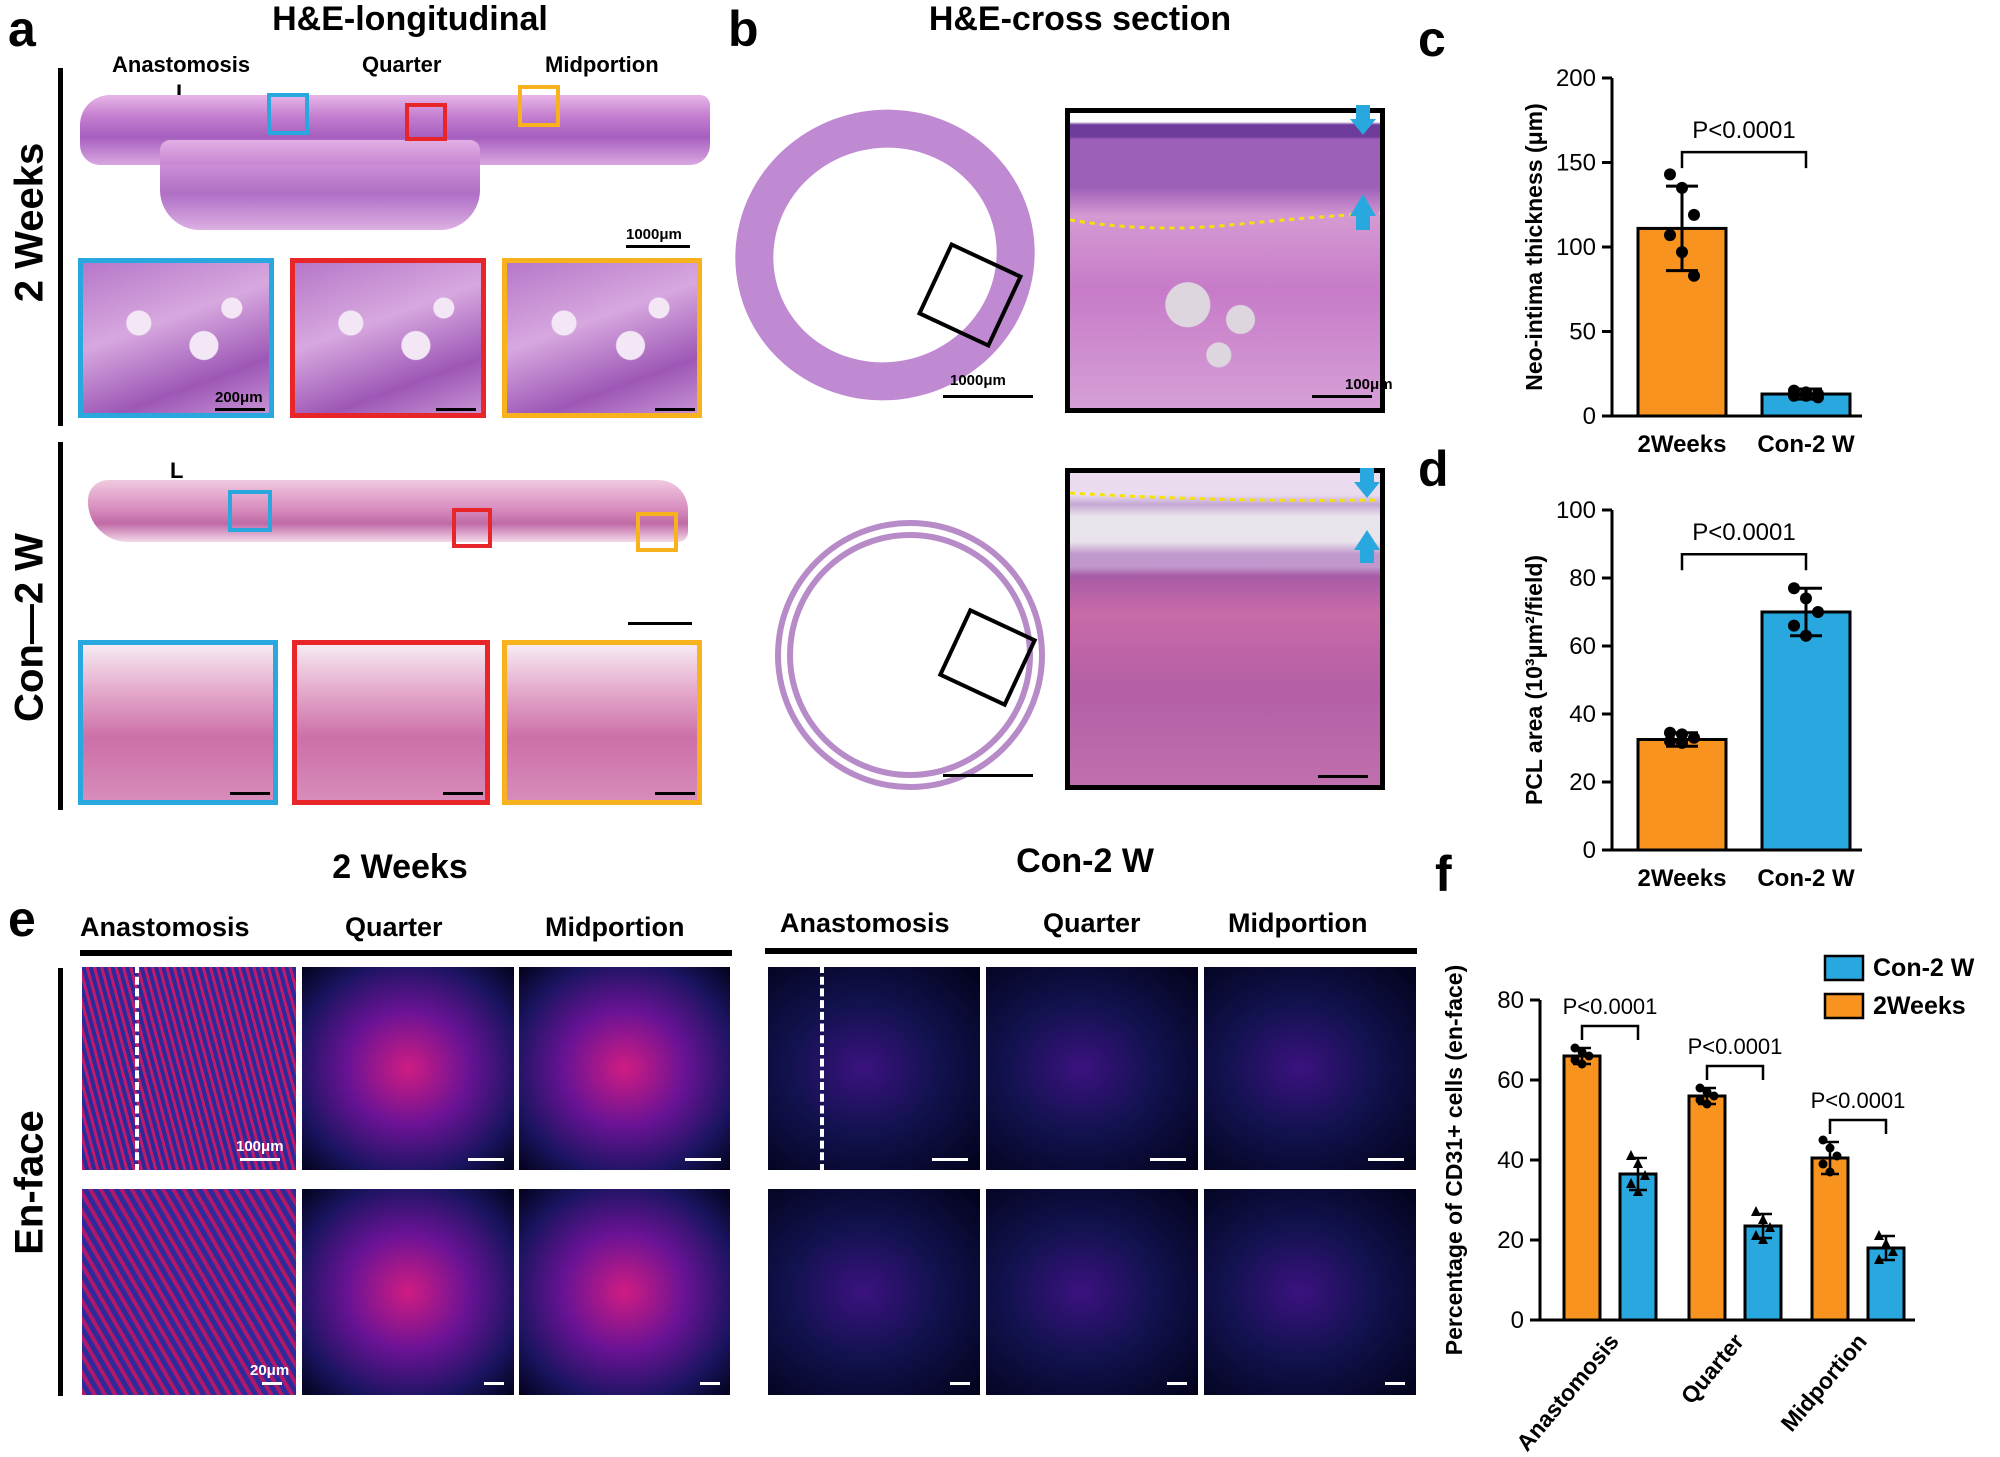 This screenshot has height=1457, width=2000. Describe the element at coordinates (240, 409) in the screenshot. I see `scalebar-a2` at that location.